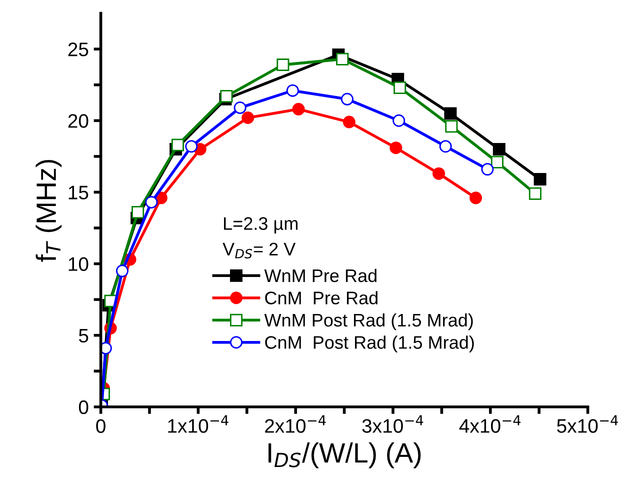 This screenshot has width=630, height=492. I want to click on y-tick-label: 20, so click(78, 121).